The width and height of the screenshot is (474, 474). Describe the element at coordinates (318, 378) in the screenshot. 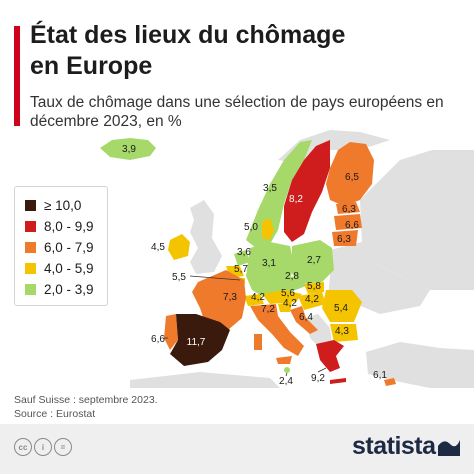

I see `label-greece: 9,2` at that location.